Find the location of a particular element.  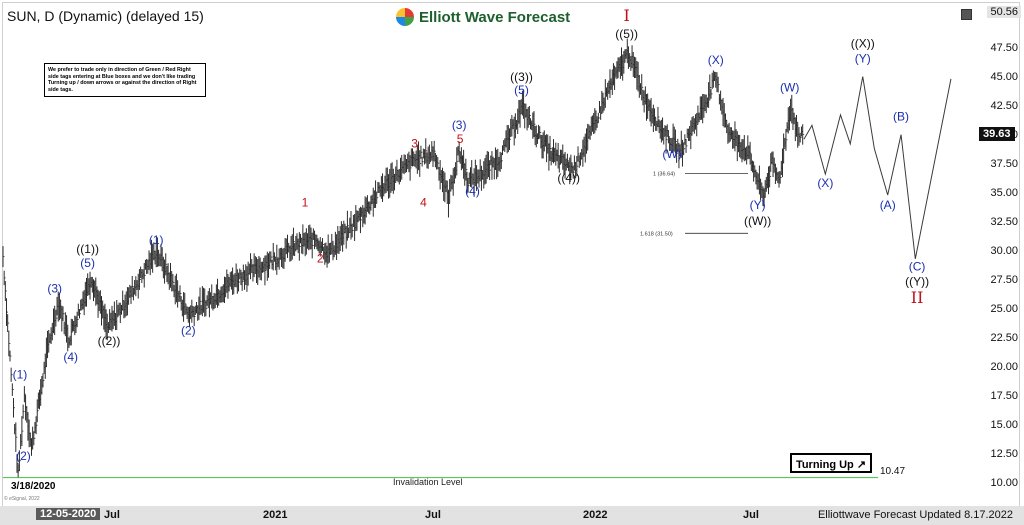

wave-label: (A) is located at coordinates (888, 205).